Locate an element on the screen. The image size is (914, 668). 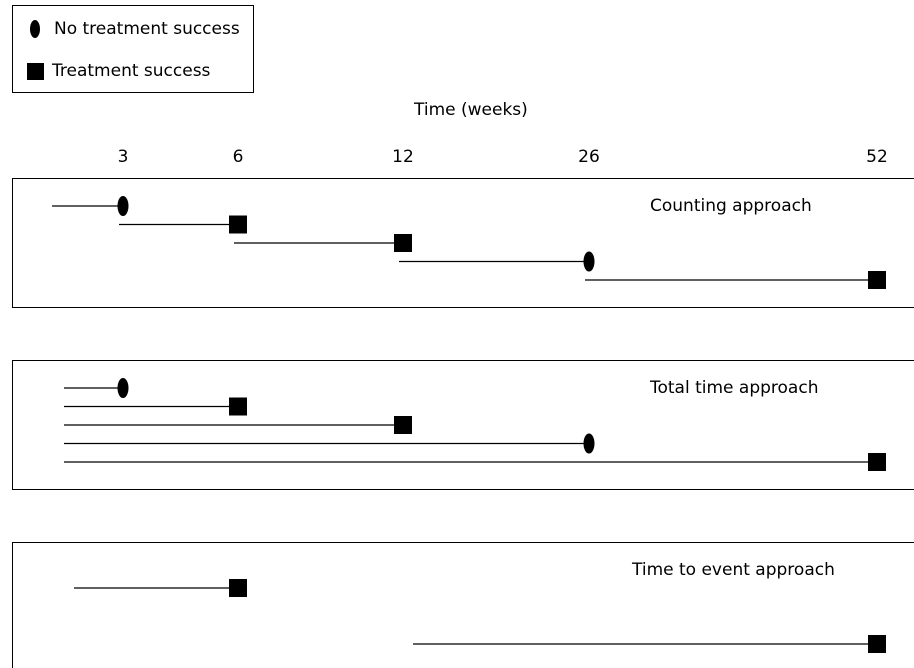
legend-item-success: Treatment success is located at coordinates (118, 71).